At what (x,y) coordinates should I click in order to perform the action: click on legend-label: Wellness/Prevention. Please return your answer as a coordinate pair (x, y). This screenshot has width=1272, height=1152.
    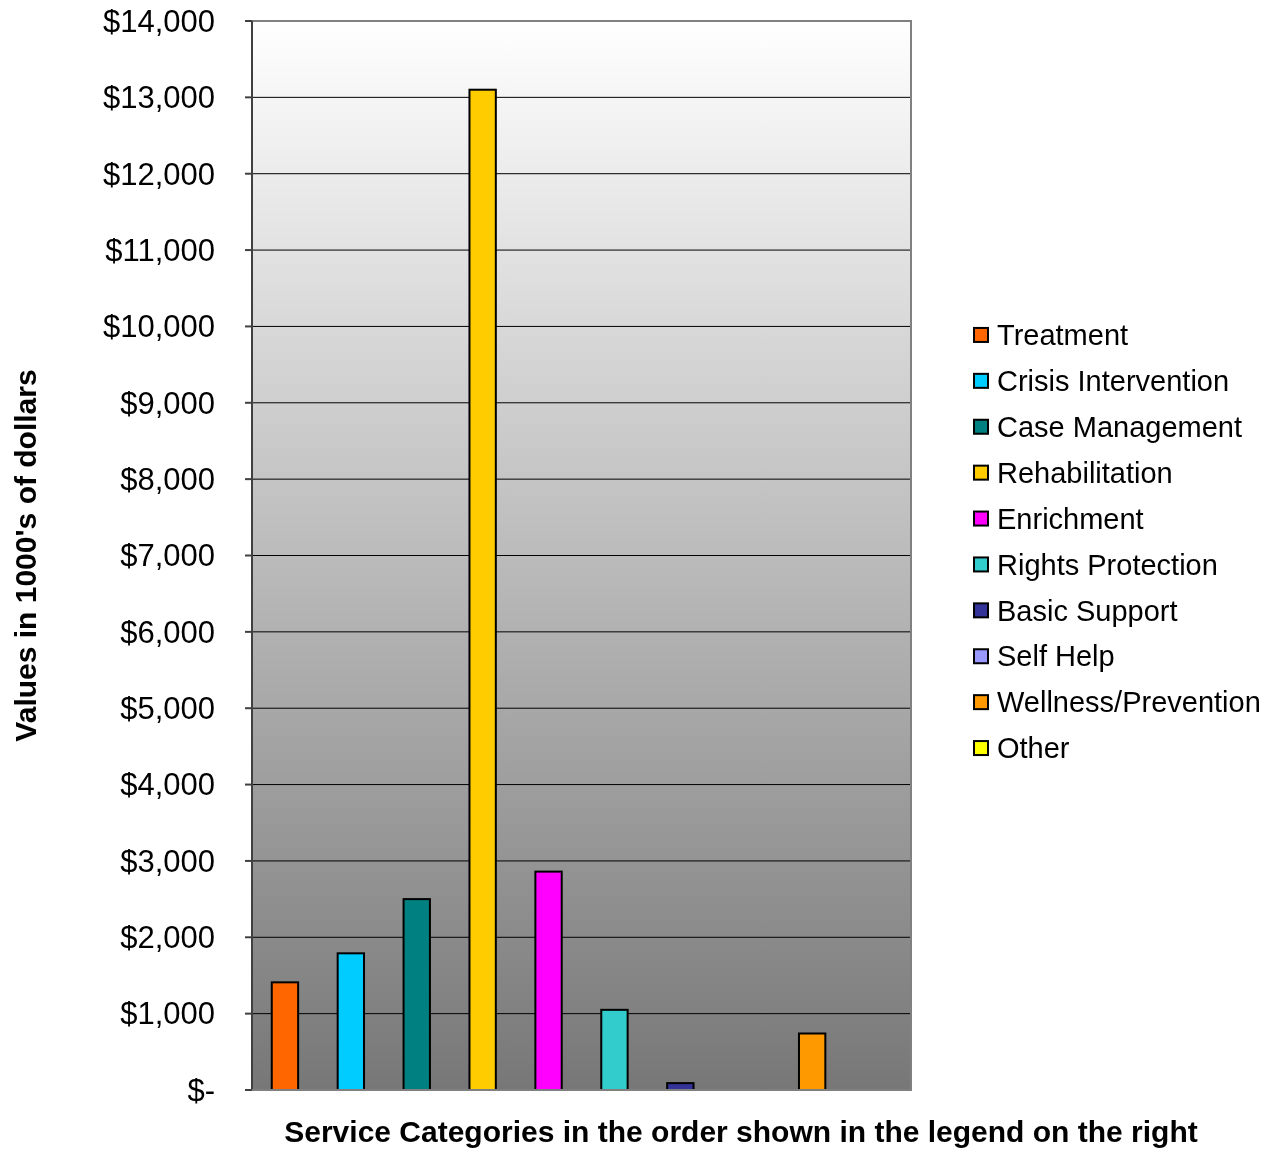
    Looking at the image, I should click on (1129, 702).